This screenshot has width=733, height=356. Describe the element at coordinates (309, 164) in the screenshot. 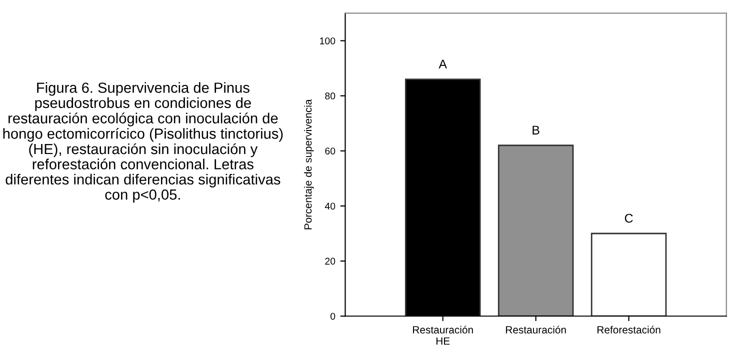

I see `y-axis-title: Porcentaje de supervivencia` at that location.